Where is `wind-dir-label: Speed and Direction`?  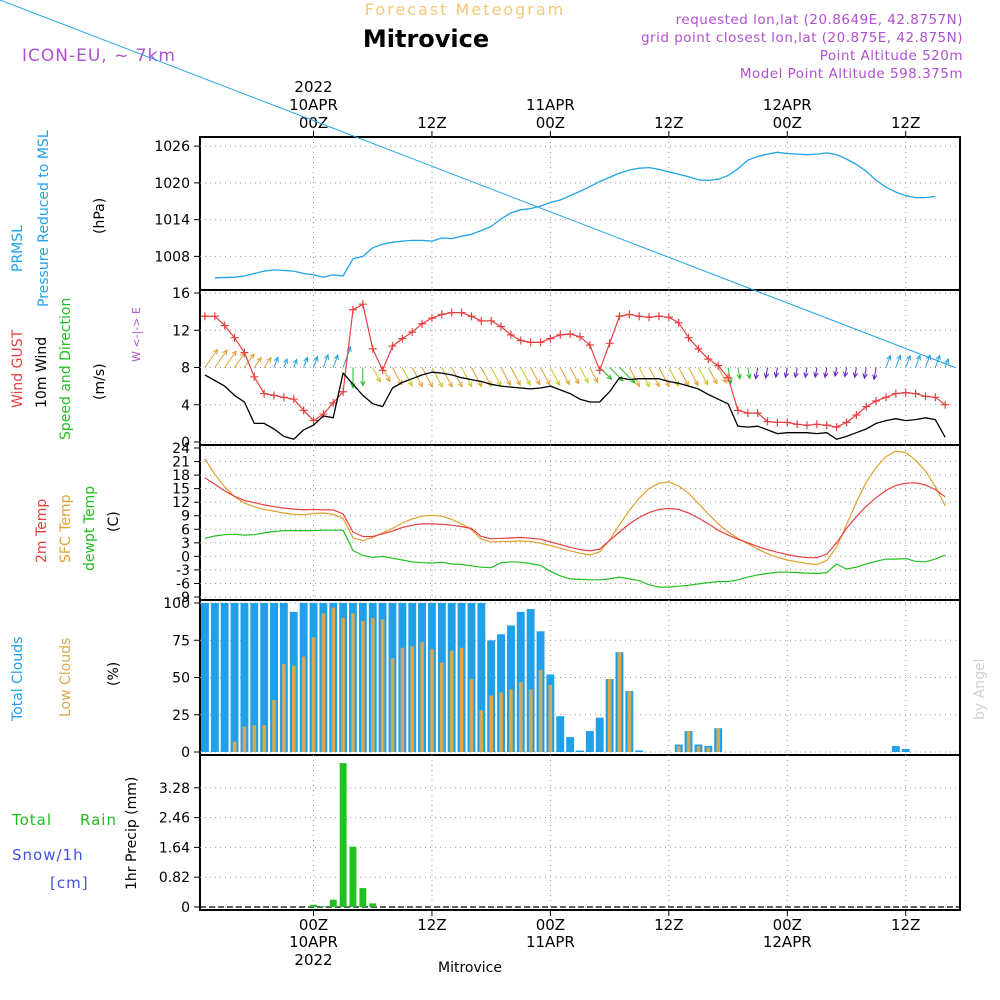
wind-dir-label: Speed and Direction is located at coordinates (66, 369).